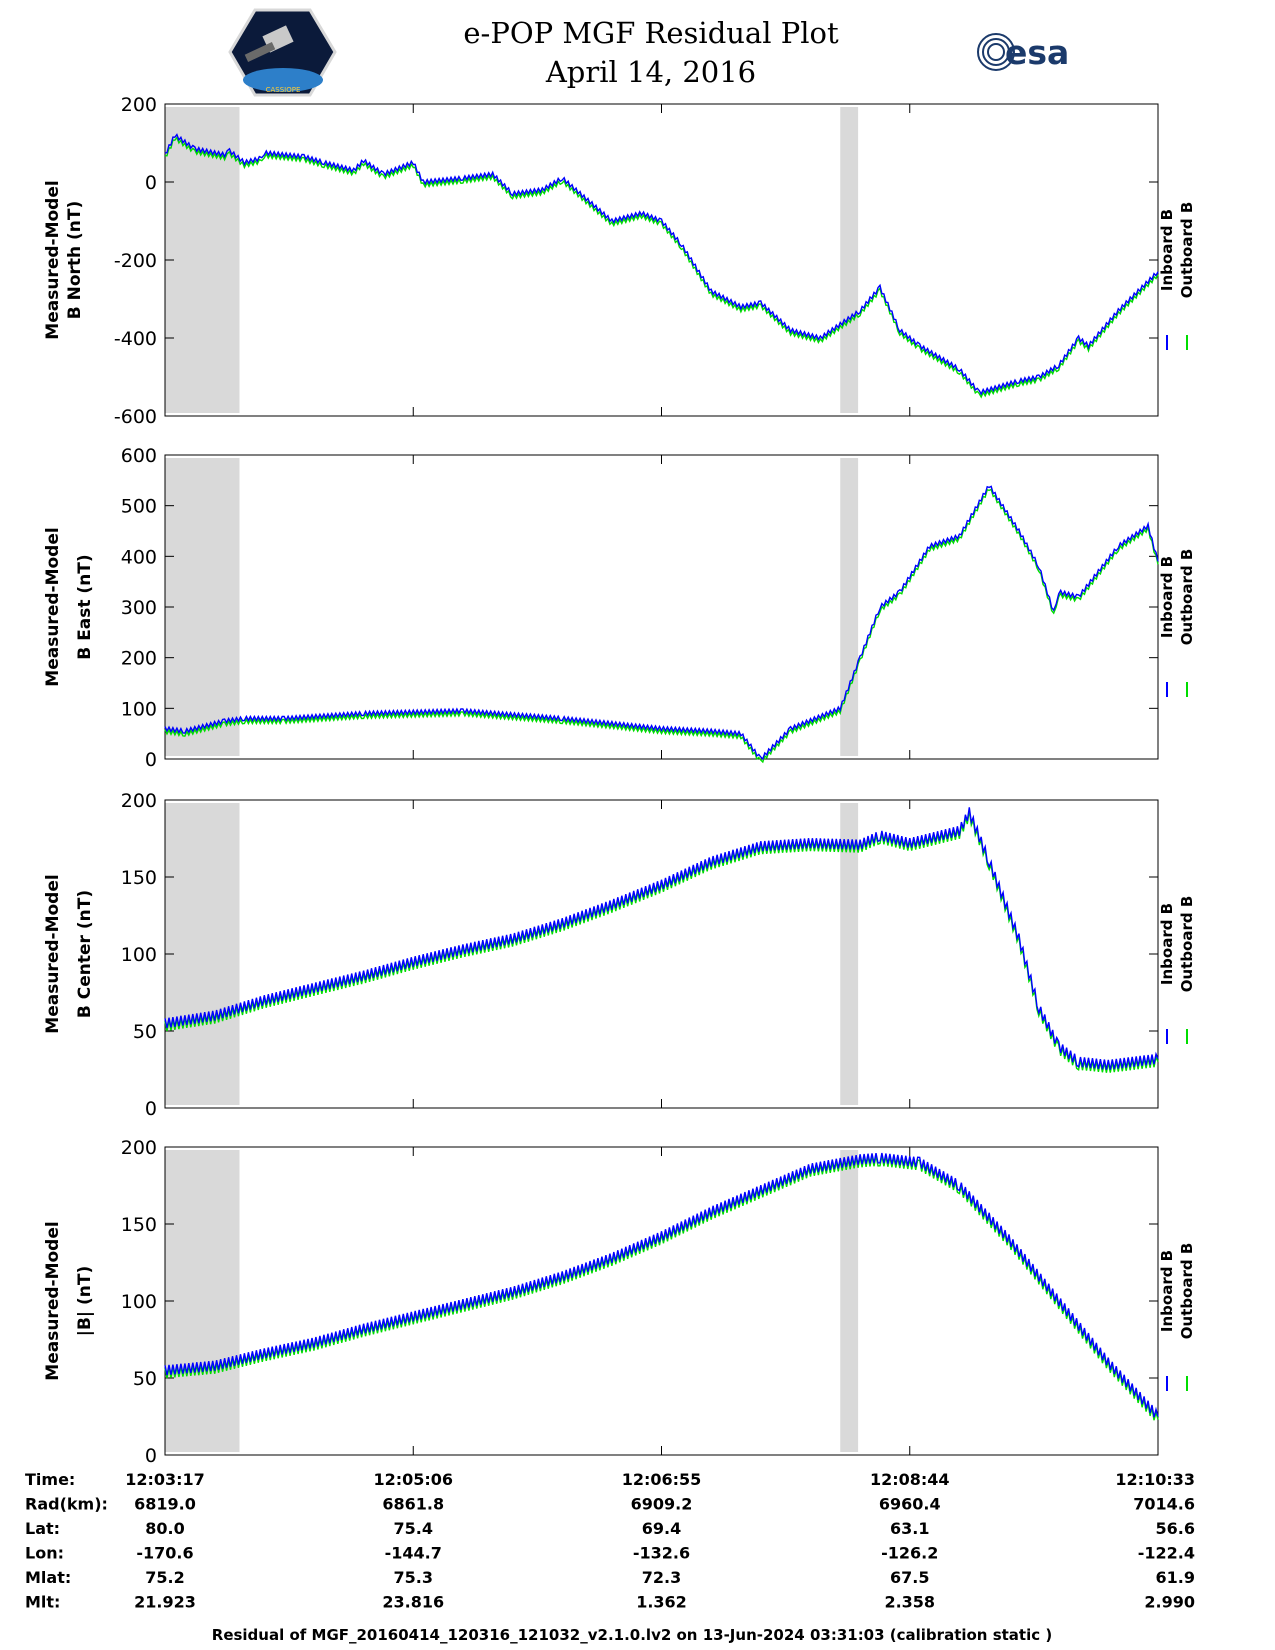  What do you see at coordinates (135, 417) in the screenshot?
I see `y-tick-label: -600` at bounding box center [135, 417].